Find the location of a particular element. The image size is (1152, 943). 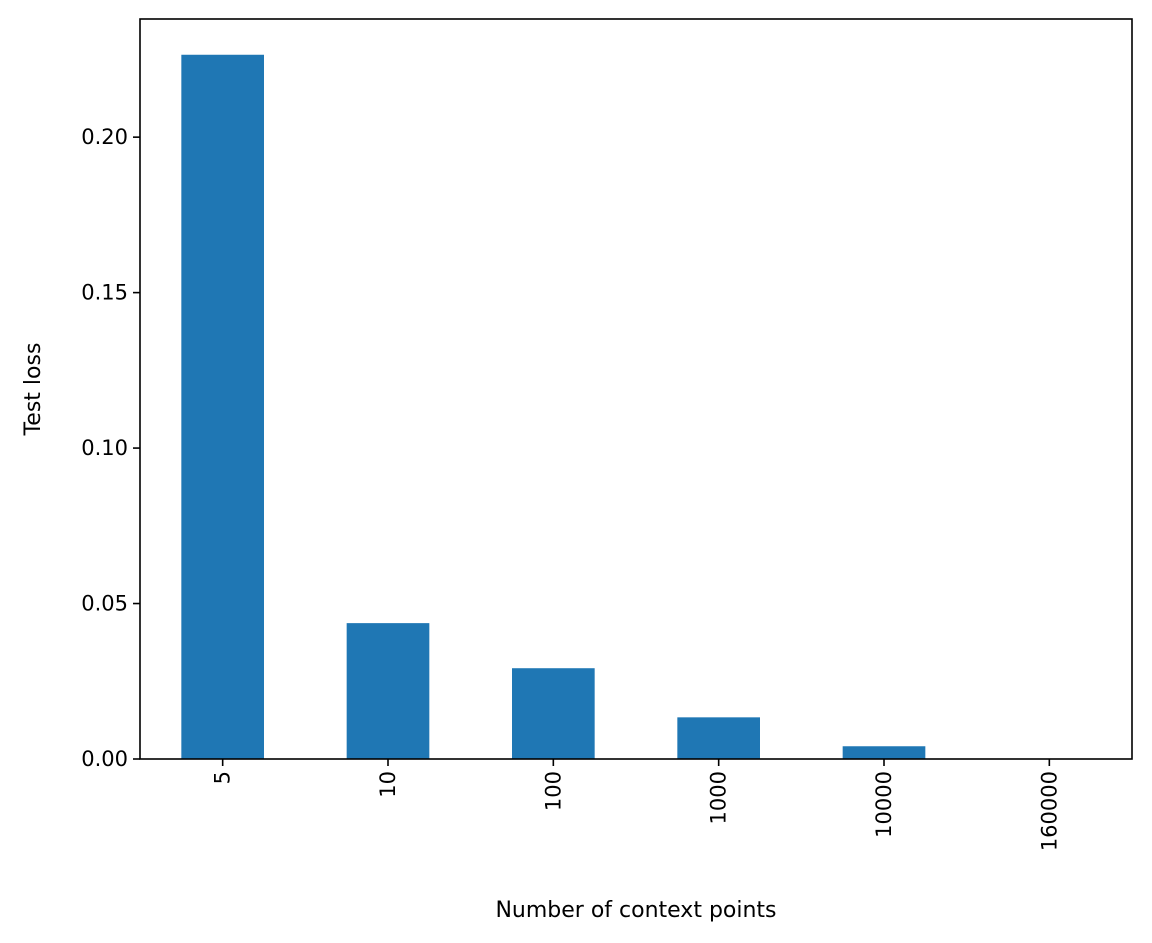

x-axis-label: Number of context points is located at coordinates (635, 910).